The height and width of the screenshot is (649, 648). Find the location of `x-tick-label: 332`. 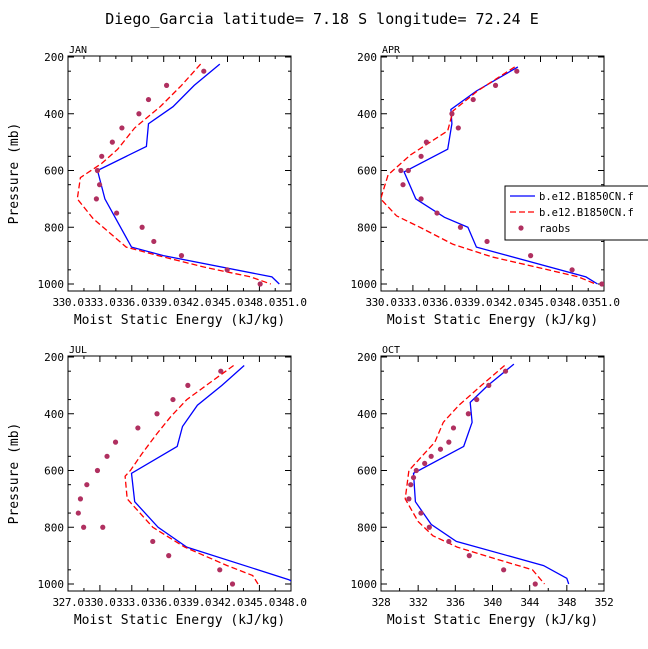

x-tick-label: 332 is located at coordinates (418, 602).